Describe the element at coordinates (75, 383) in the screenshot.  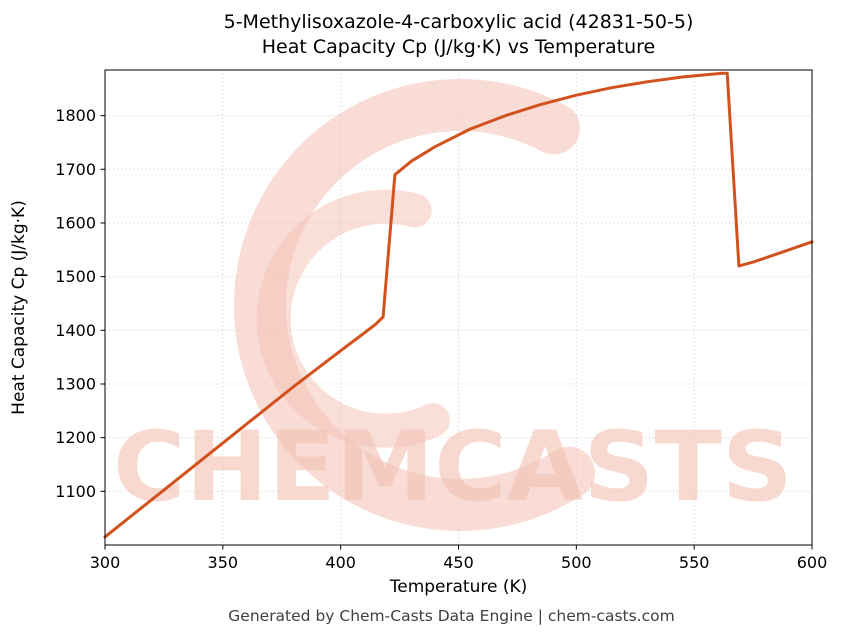
I see `y-tick-label: 1300` at that location.